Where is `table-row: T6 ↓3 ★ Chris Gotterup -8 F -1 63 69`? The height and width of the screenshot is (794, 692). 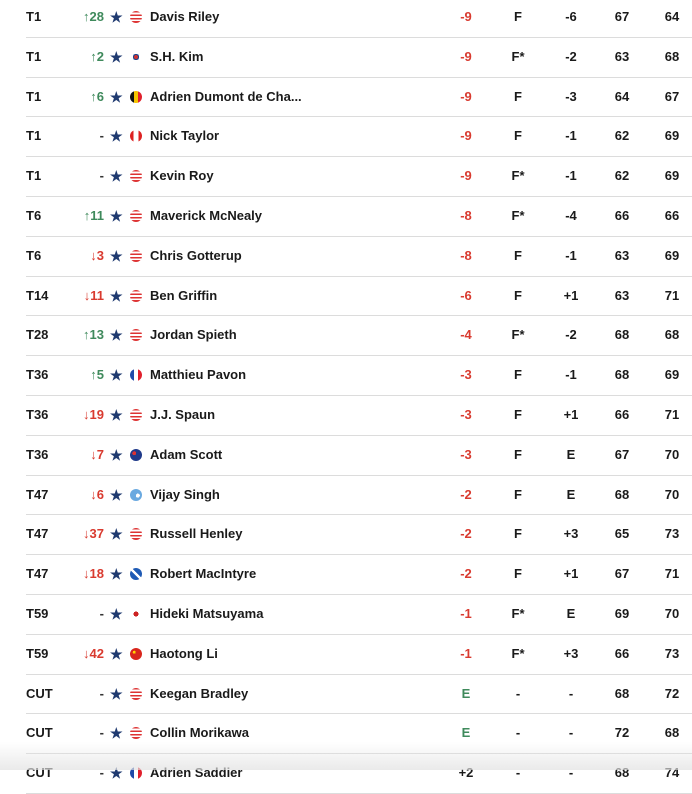 table-row: T6 ↓3 ★ Chris Gotterup -8 F -1 63 69 is located at coordinates (359, 257).